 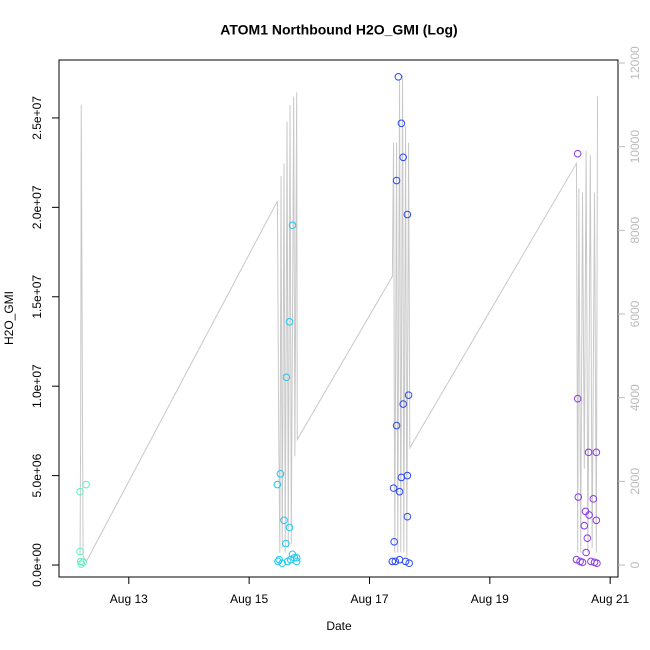 What do you see at coordinates (635, 63) in the screenshot?
I see `y2-tick-label: 12000` at bounding box center [635, 63].